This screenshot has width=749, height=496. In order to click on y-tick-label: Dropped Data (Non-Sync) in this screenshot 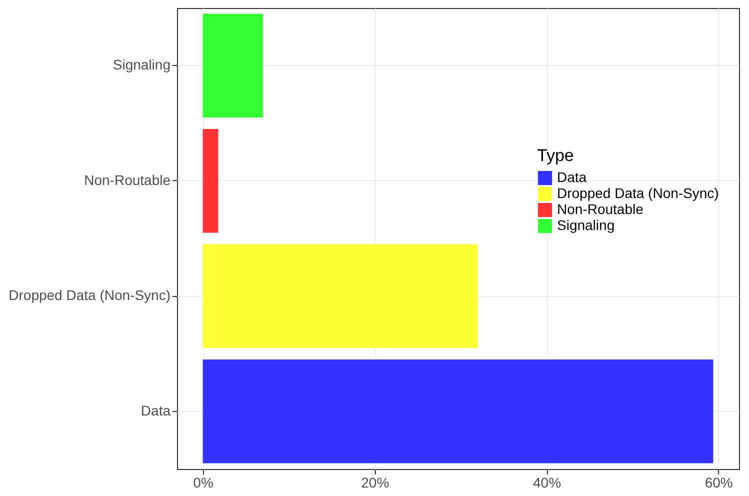, I will do `click(89, 295)`.